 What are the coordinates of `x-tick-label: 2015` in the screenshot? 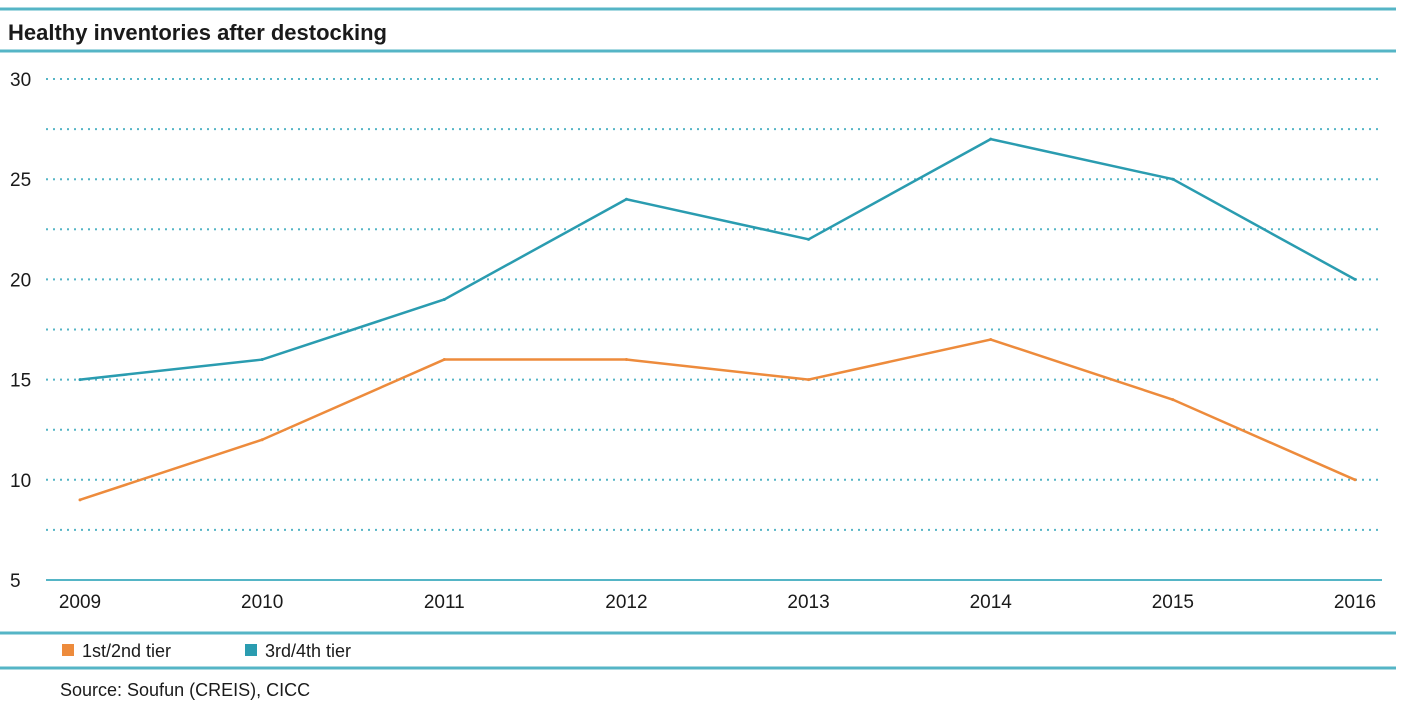 It's located at (1173, 602).